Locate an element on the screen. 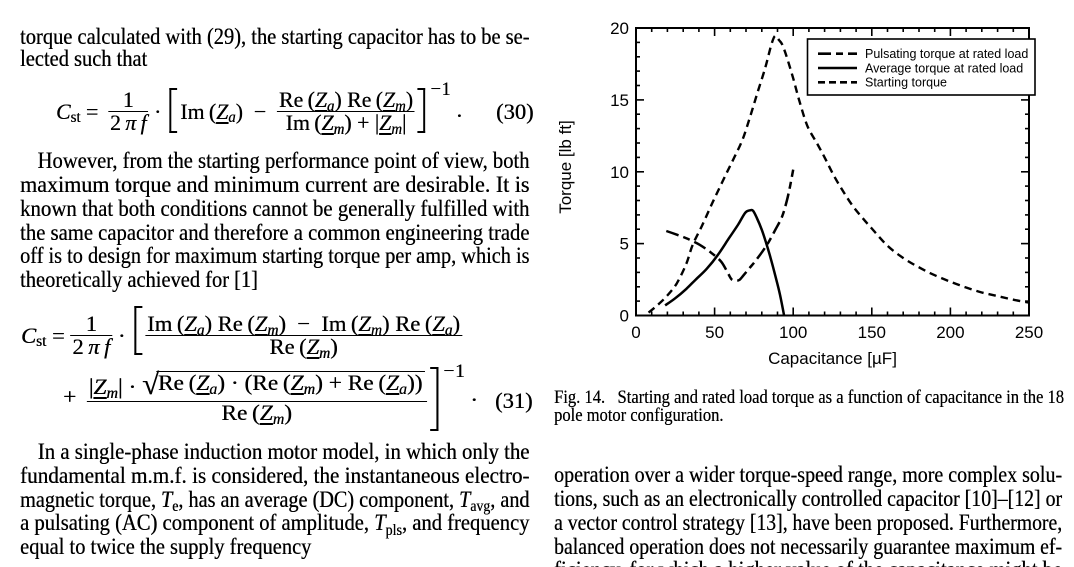 Image resolution: width=1074 pixels, height=567 pixels. svg-text: 50 is located at coordinates (714, 332).